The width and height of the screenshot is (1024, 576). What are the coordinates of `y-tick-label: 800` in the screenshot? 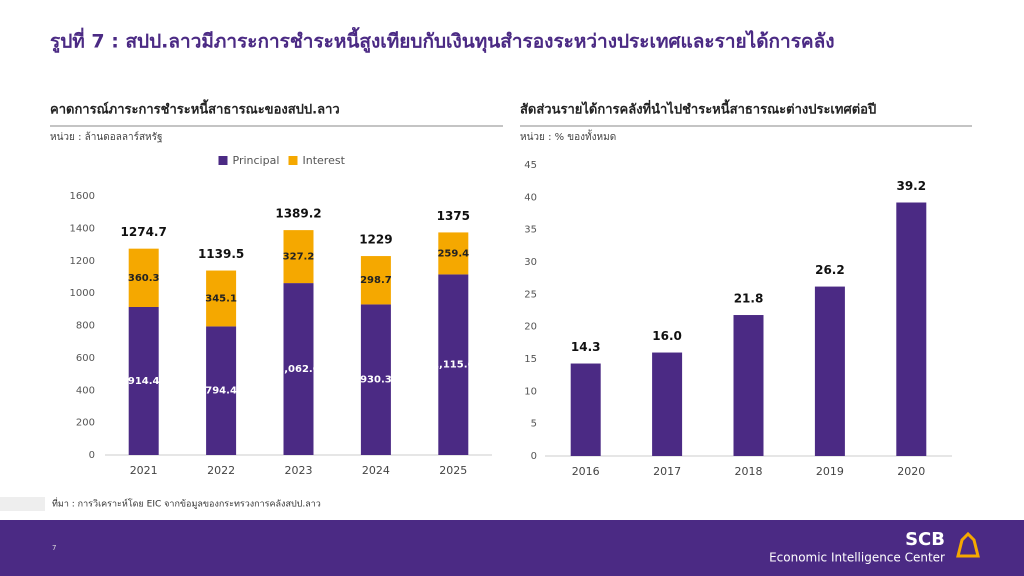 It's located at (85, 326).